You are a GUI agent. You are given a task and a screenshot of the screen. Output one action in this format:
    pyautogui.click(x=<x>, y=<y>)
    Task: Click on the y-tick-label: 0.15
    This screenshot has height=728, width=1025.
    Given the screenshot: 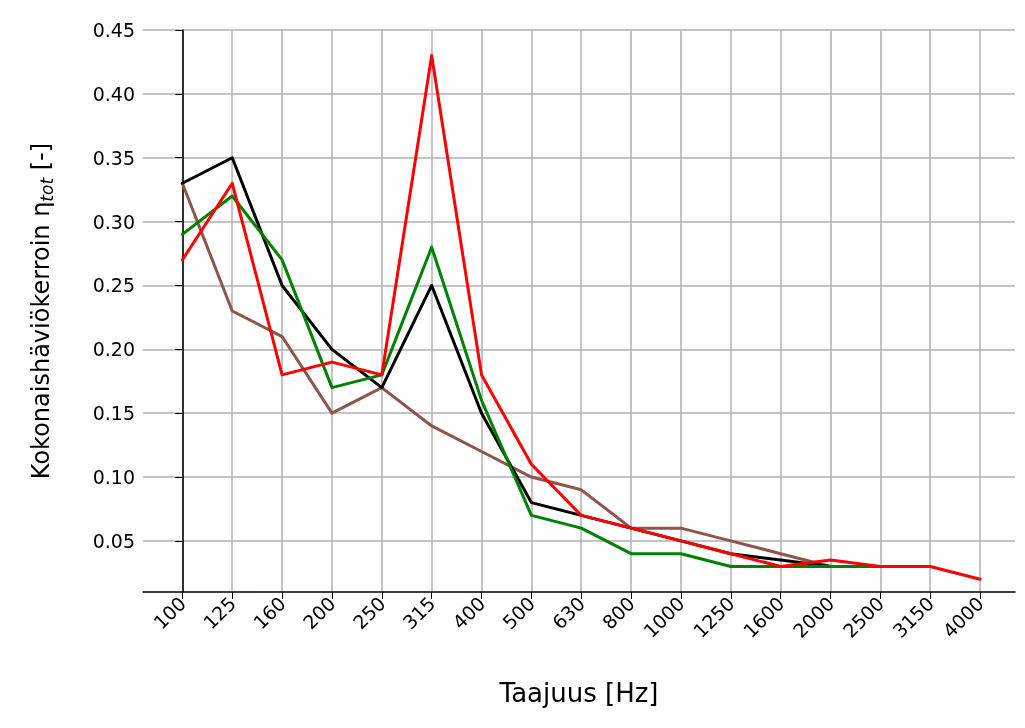 What is the action you would take?
    pyautogui.click(x=113, y=413)
    